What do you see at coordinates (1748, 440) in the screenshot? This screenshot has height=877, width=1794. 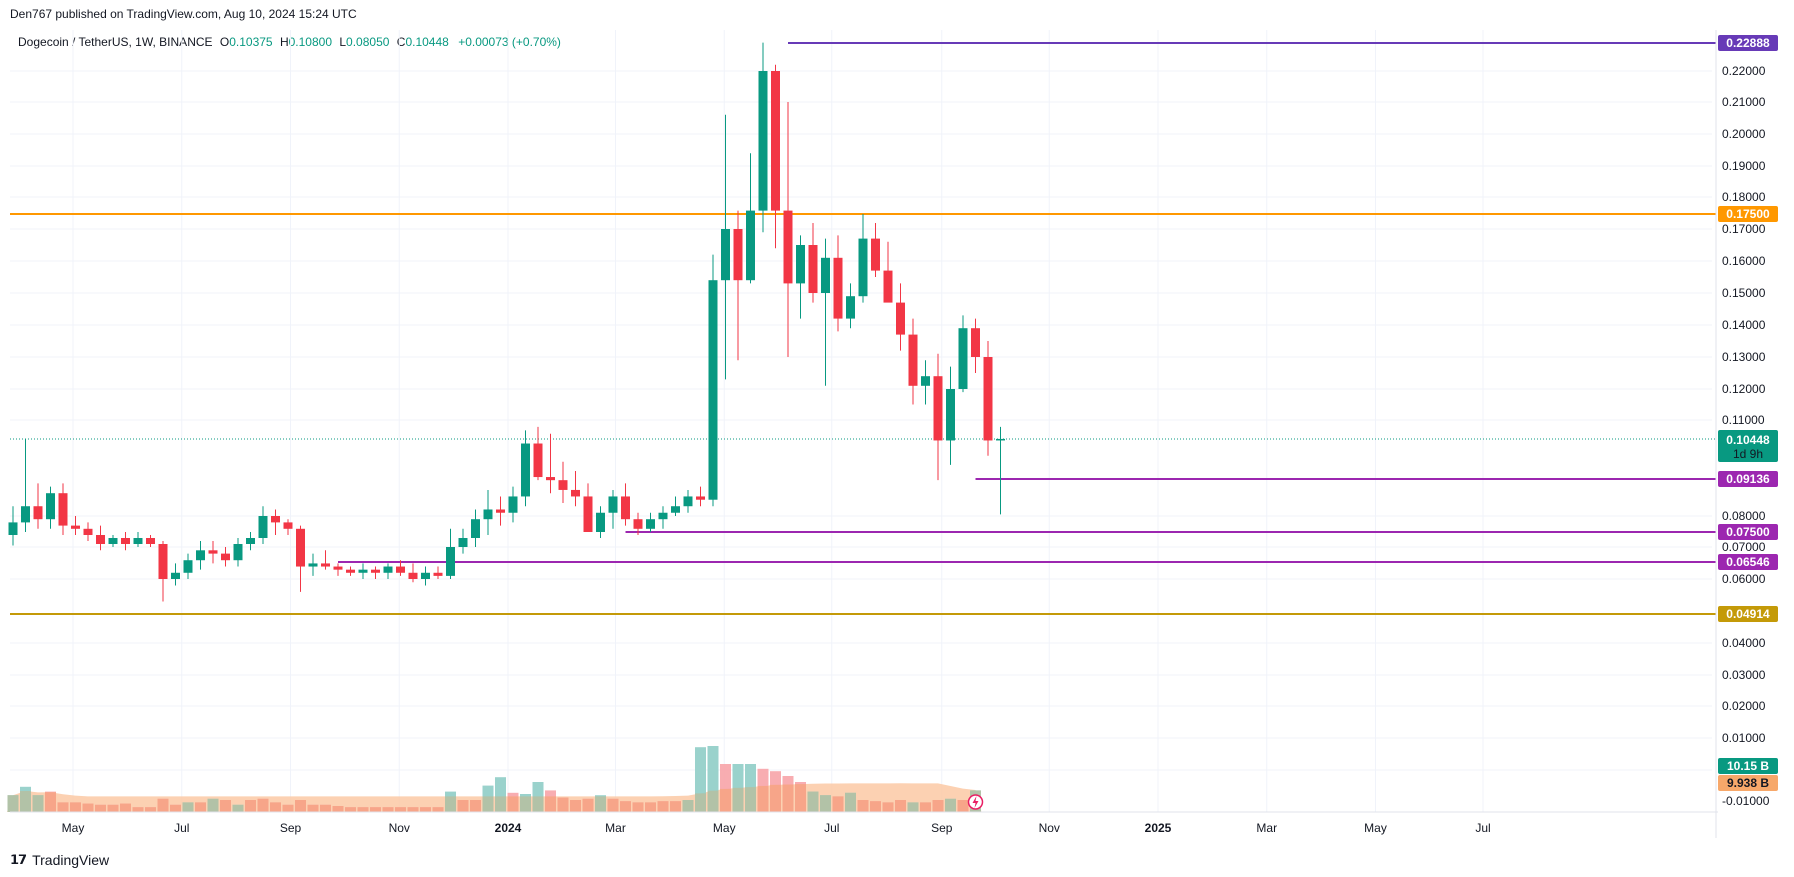 I see `last-price-text: 0.10448` at bounding box center [1748, 440].